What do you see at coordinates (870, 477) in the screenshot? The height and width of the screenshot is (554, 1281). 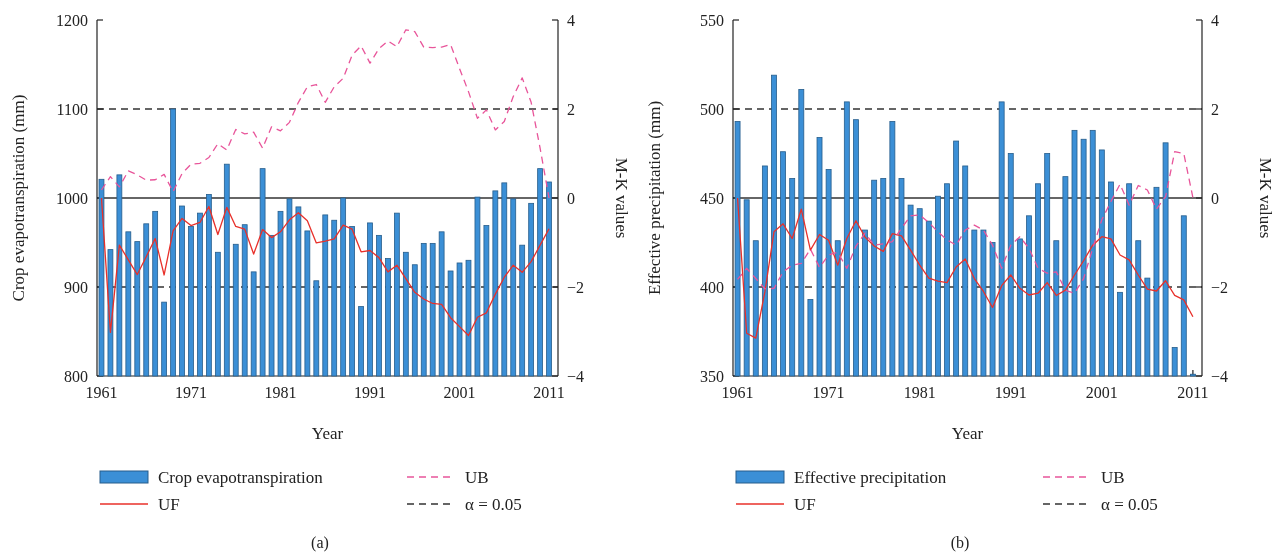 I see `legend-label: Effective precipitation` at bounding box center [870, 477].